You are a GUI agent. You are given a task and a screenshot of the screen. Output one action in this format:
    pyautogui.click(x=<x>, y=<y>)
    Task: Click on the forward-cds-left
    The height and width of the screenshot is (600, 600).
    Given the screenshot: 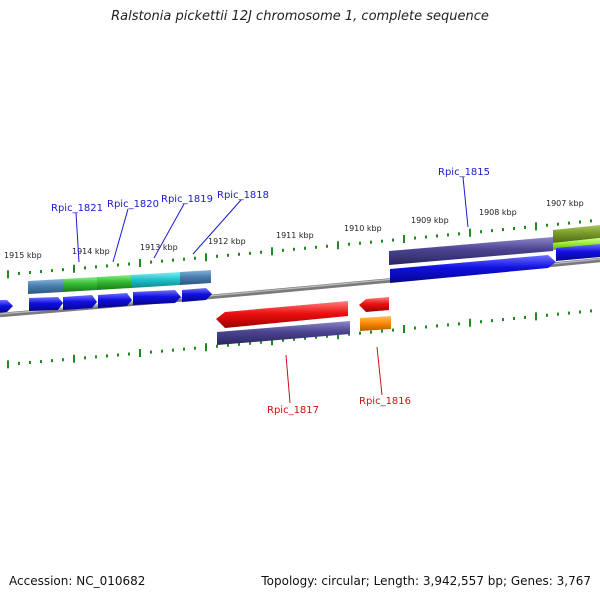 What is the action you would take?
    pyautogui.click(x=106, y=300)
    